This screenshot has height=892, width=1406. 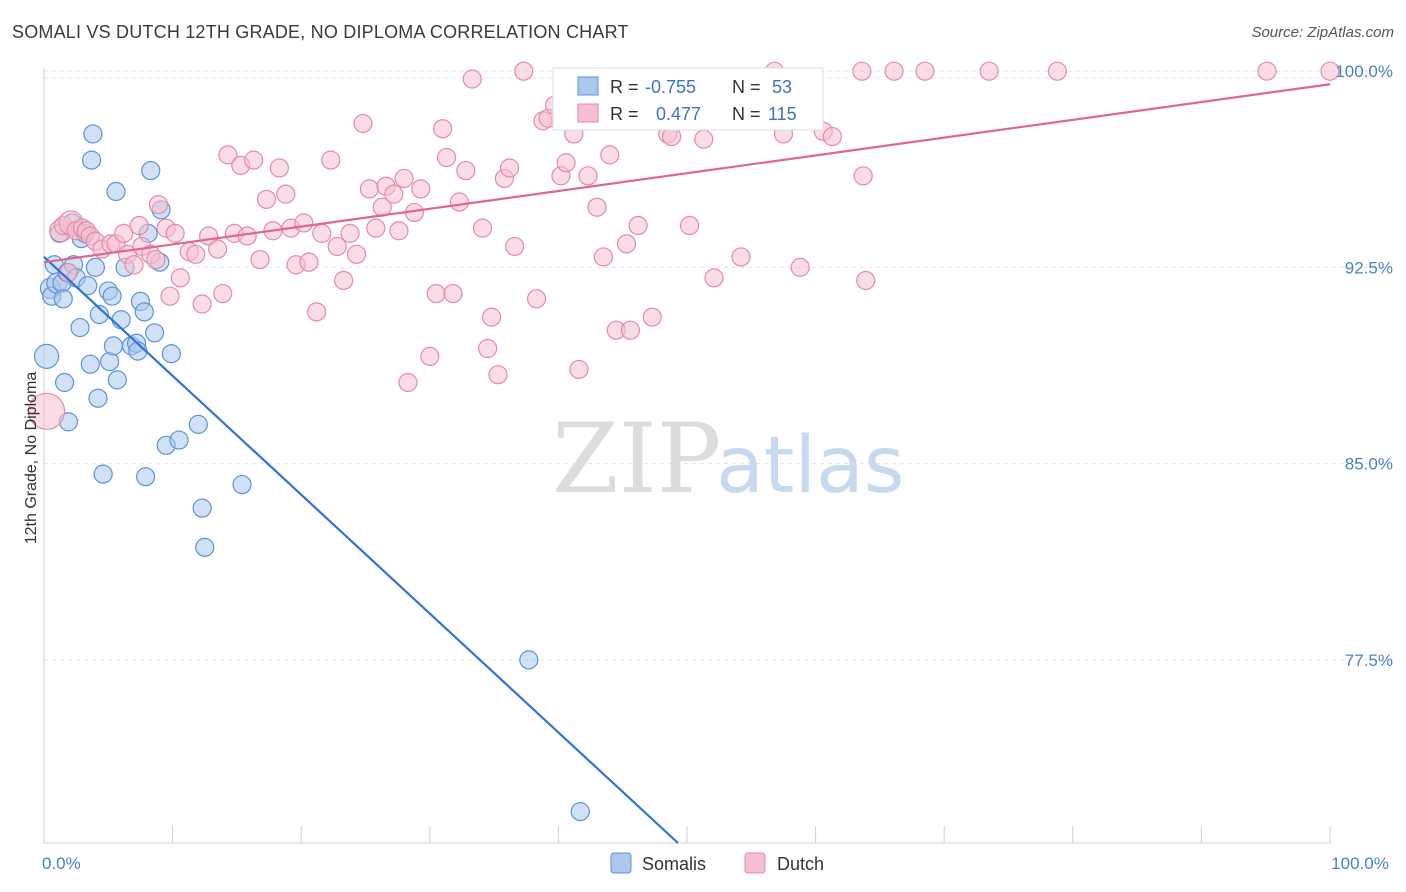 What do you see at coordinates (674, 864) in the screenshot?
I see `legend-somalis-label: Somalis` at bounding box center [674, 864].